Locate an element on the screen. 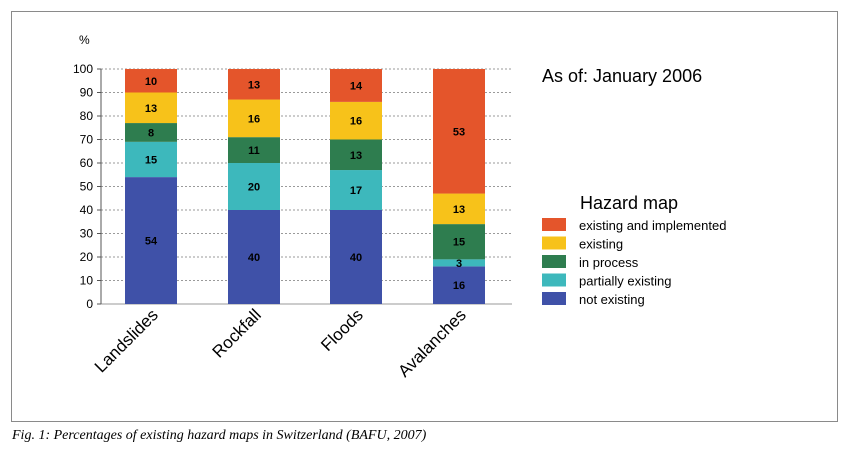 This screenshot has height=455, width=858. bar-floods-in-process is located at coordinates (356, 155).